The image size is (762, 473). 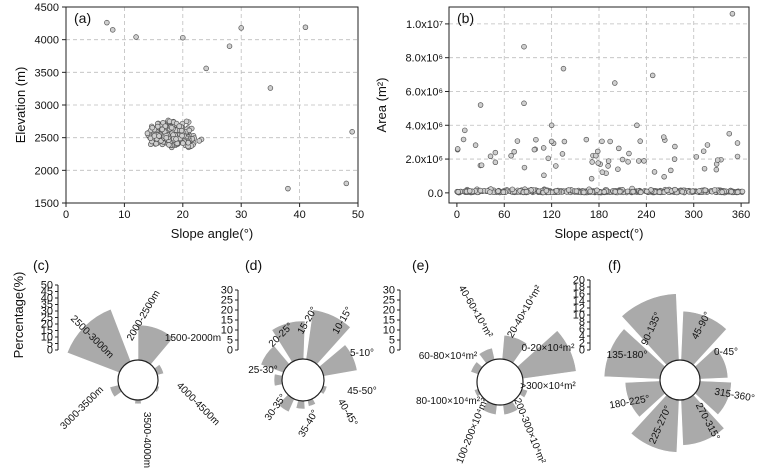 I want to click on panel-label: (f), so click(x=614, y=265).